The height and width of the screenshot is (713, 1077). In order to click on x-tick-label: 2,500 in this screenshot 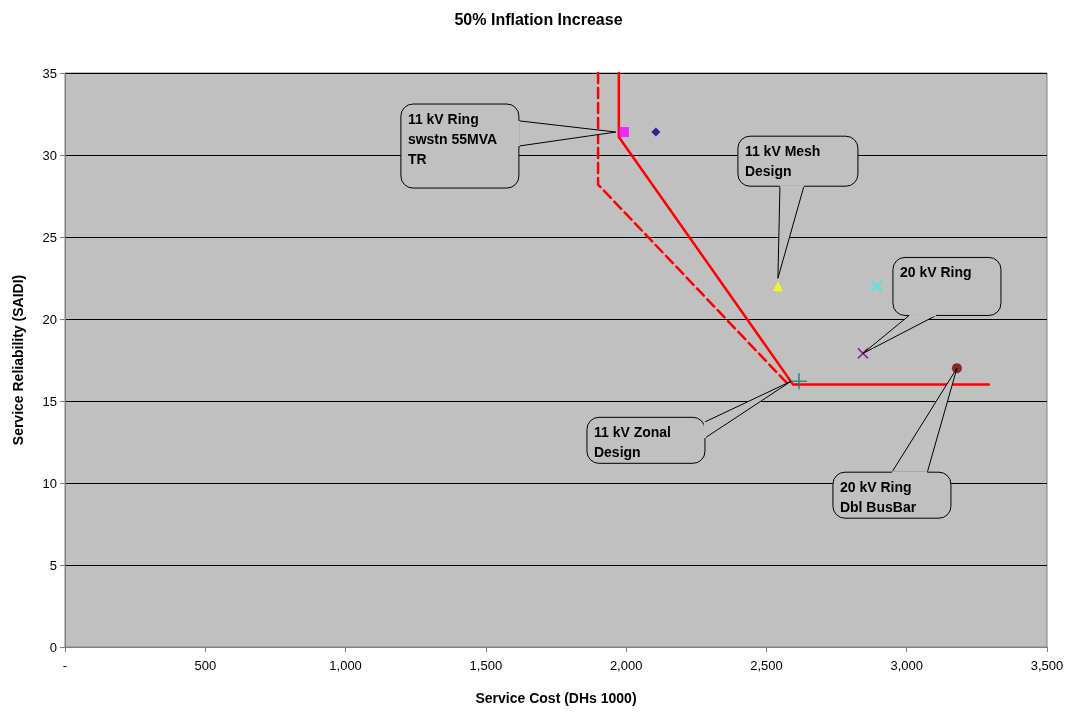, I will do `click(766, 665)`.